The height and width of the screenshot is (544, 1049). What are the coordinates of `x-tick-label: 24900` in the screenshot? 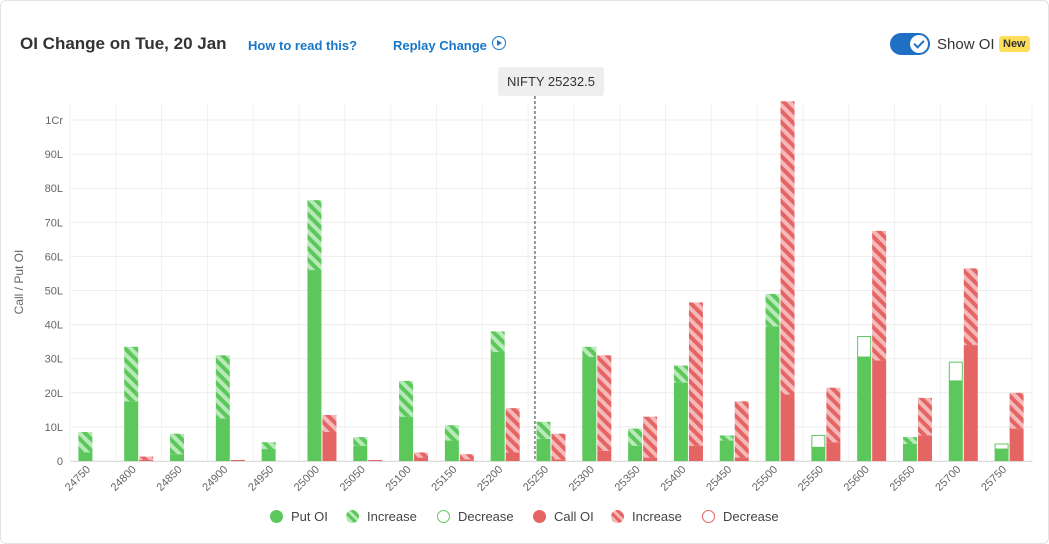 It's located at (215, 479).